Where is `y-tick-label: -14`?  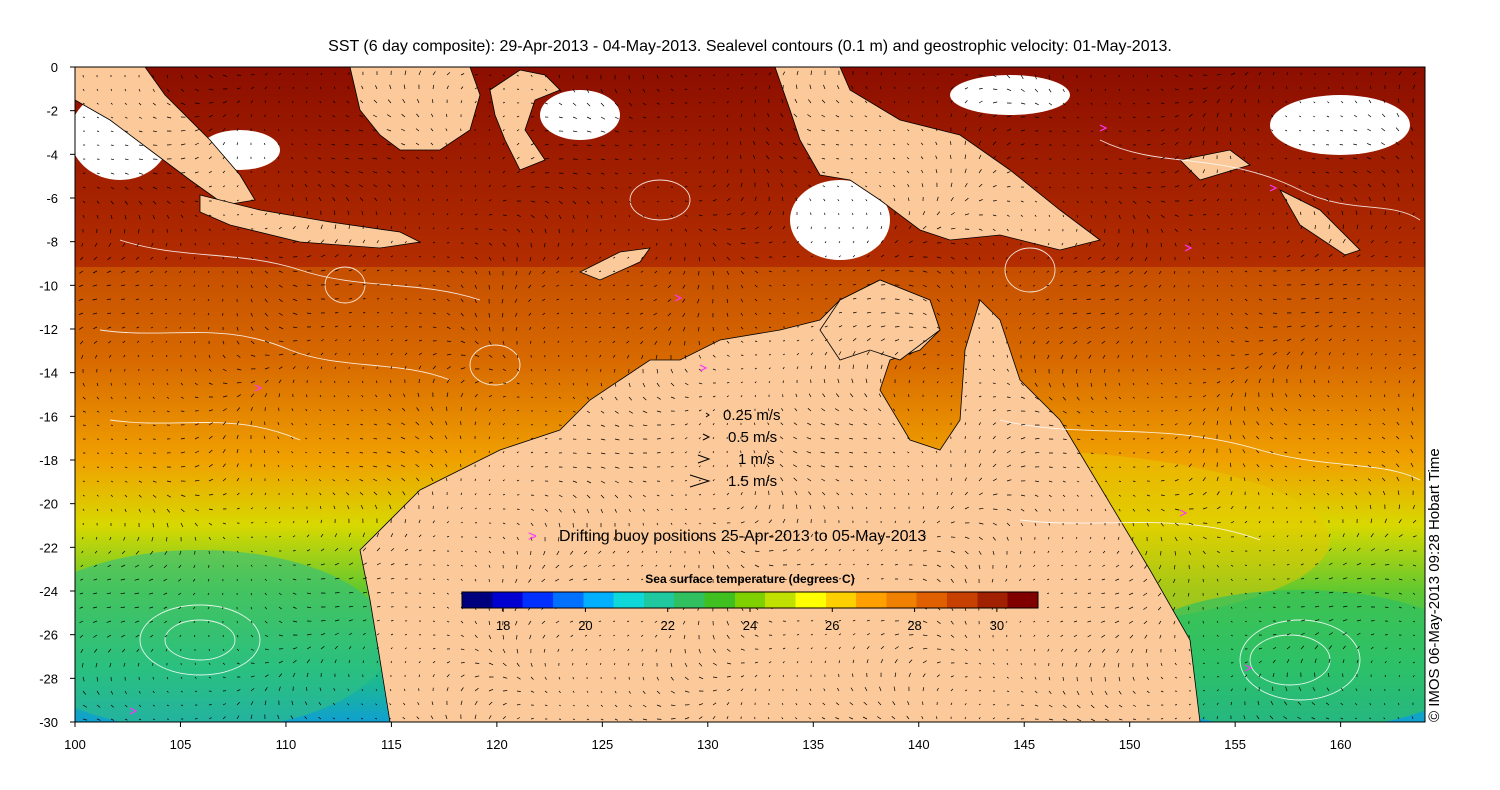
y-tick-label: -14 is located at coordinates (48, 373).